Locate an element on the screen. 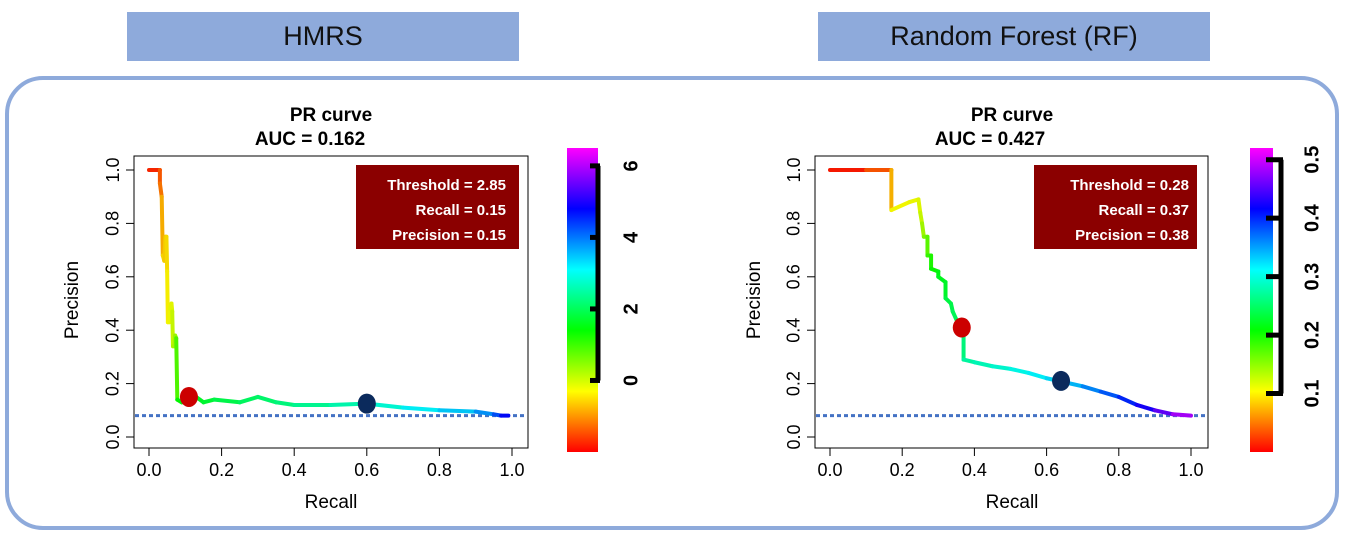 The width and height of the screenshot is (1349, 539). info-precision: Precision = 0.15 is located at coordinates (449, 235).